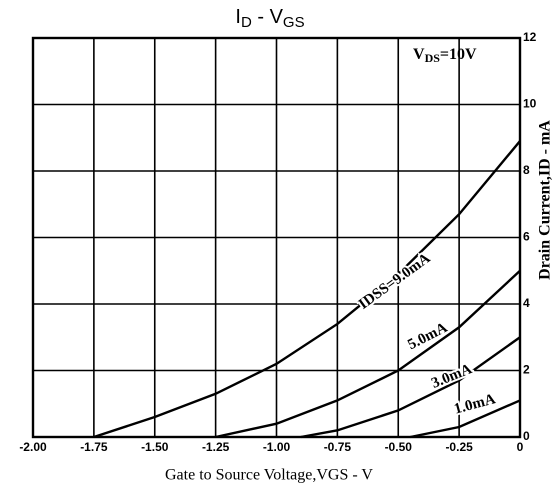 This screenshot has width=556, height=495. What do you see at coordinates (294, 22) in the screenshot?
I see `title-part: GS` at bounding box center [294, 22].